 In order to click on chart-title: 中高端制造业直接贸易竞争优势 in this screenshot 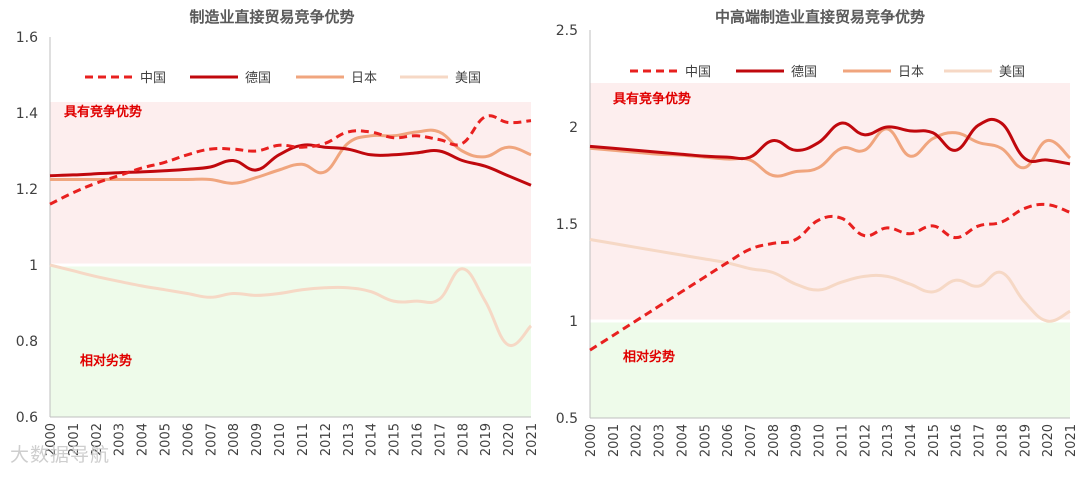, I will do `click(820, 17)`.